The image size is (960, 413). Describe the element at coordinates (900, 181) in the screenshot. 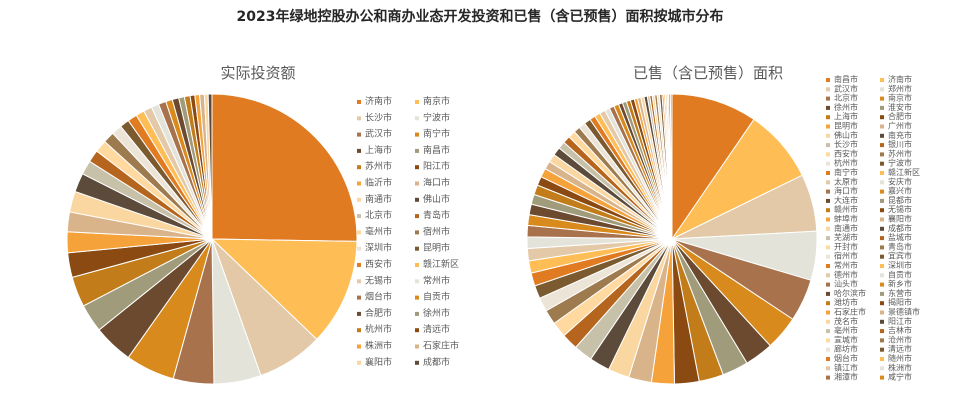

I see `right-legend-label-24: 安庆市` at that location.